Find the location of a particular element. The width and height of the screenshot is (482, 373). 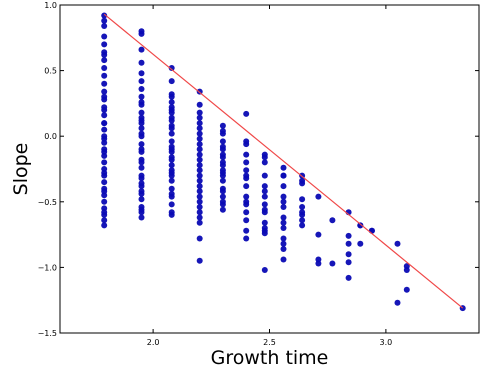

y-tick-label: 1.0 is located at coordinates (50, 5).